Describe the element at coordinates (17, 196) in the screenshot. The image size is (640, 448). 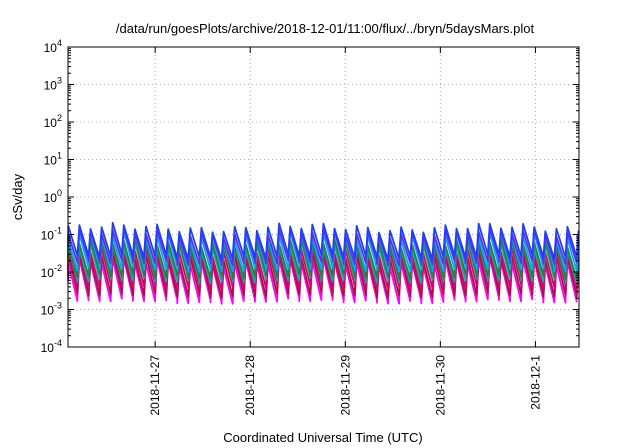
I see `y-axis-label: cSv/day` at that location.